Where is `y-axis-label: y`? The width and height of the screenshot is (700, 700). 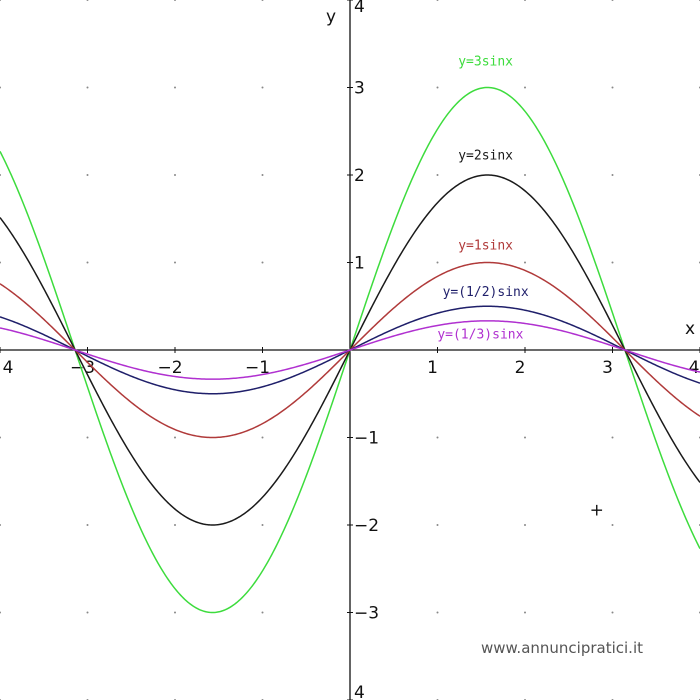 y-axis-label: y is located at coordinates (331, 17).